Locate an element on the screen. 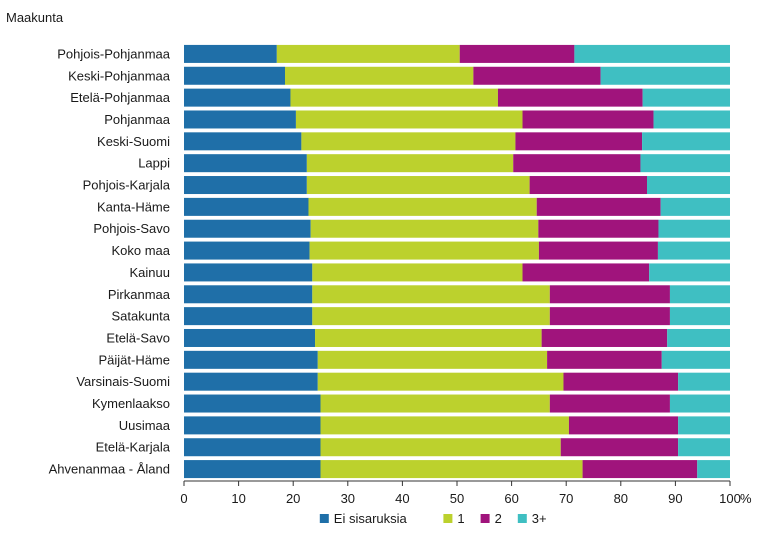 The height and width of the screenshot is (536, 770). bar-keski-suomi-ei-sisaruksia is located at coordinates (243, 141).